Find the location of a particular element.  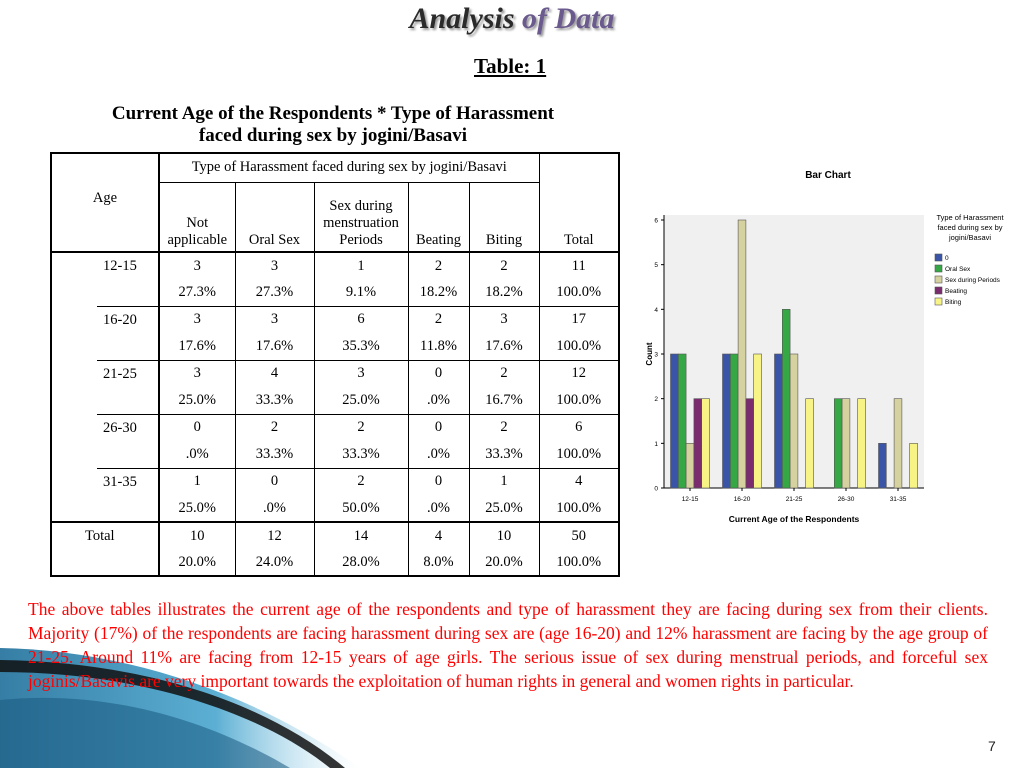

percent-cell-sex-during-periods: 28.0% is located at coordinates (361, 562).